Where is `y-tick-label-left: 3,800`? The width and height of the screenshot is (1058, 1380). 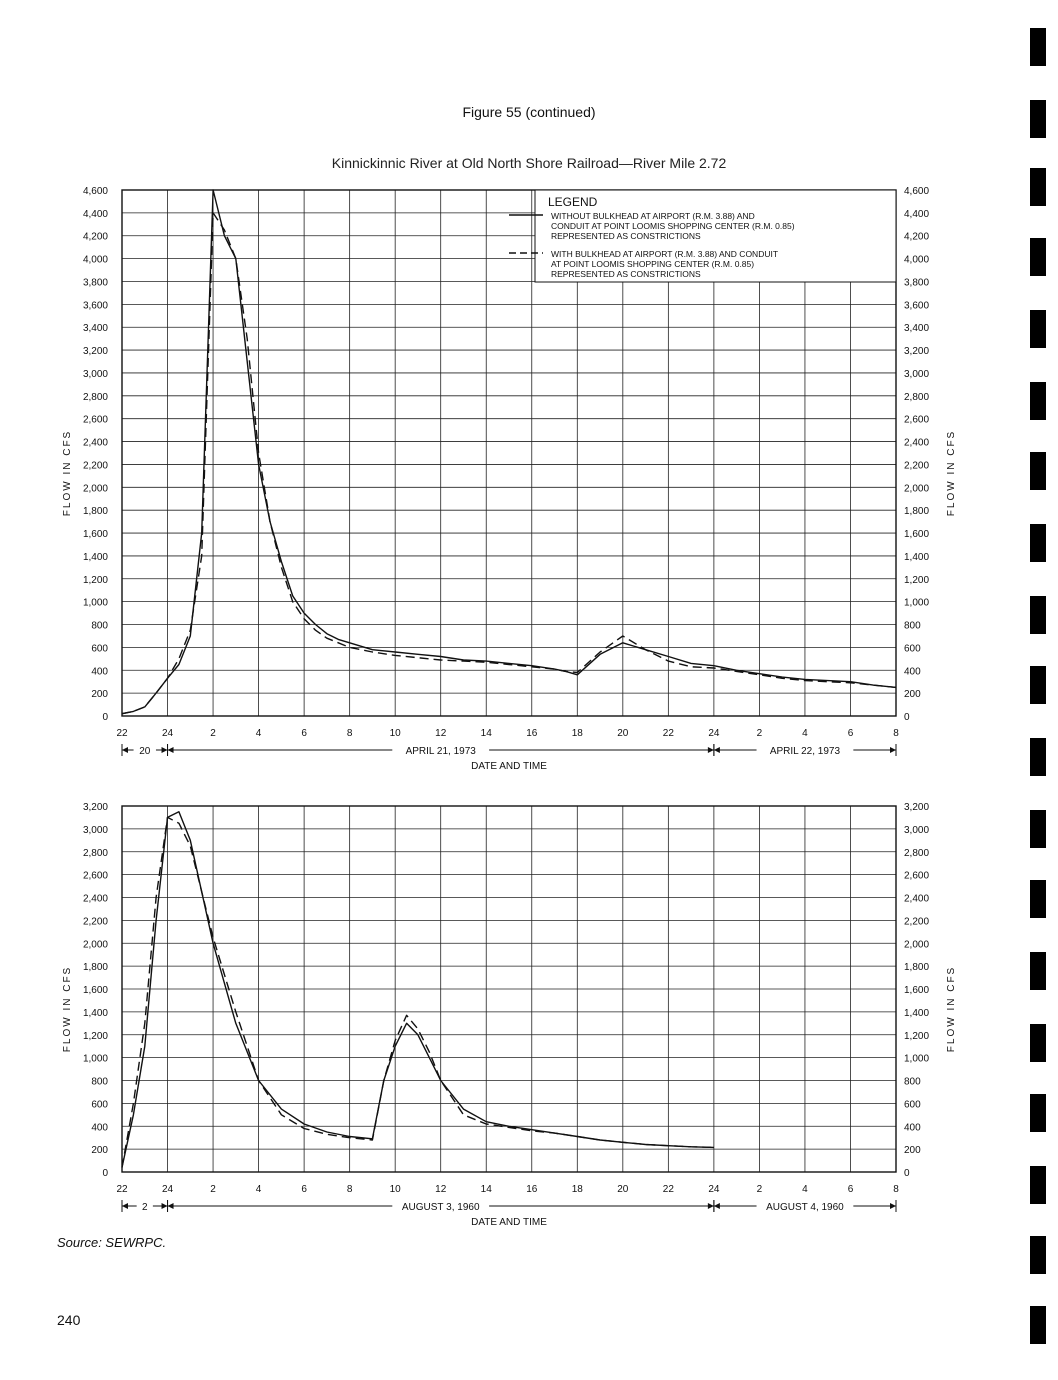
y-tick-label-left: 3,800 is located at coordinates (95, 282).